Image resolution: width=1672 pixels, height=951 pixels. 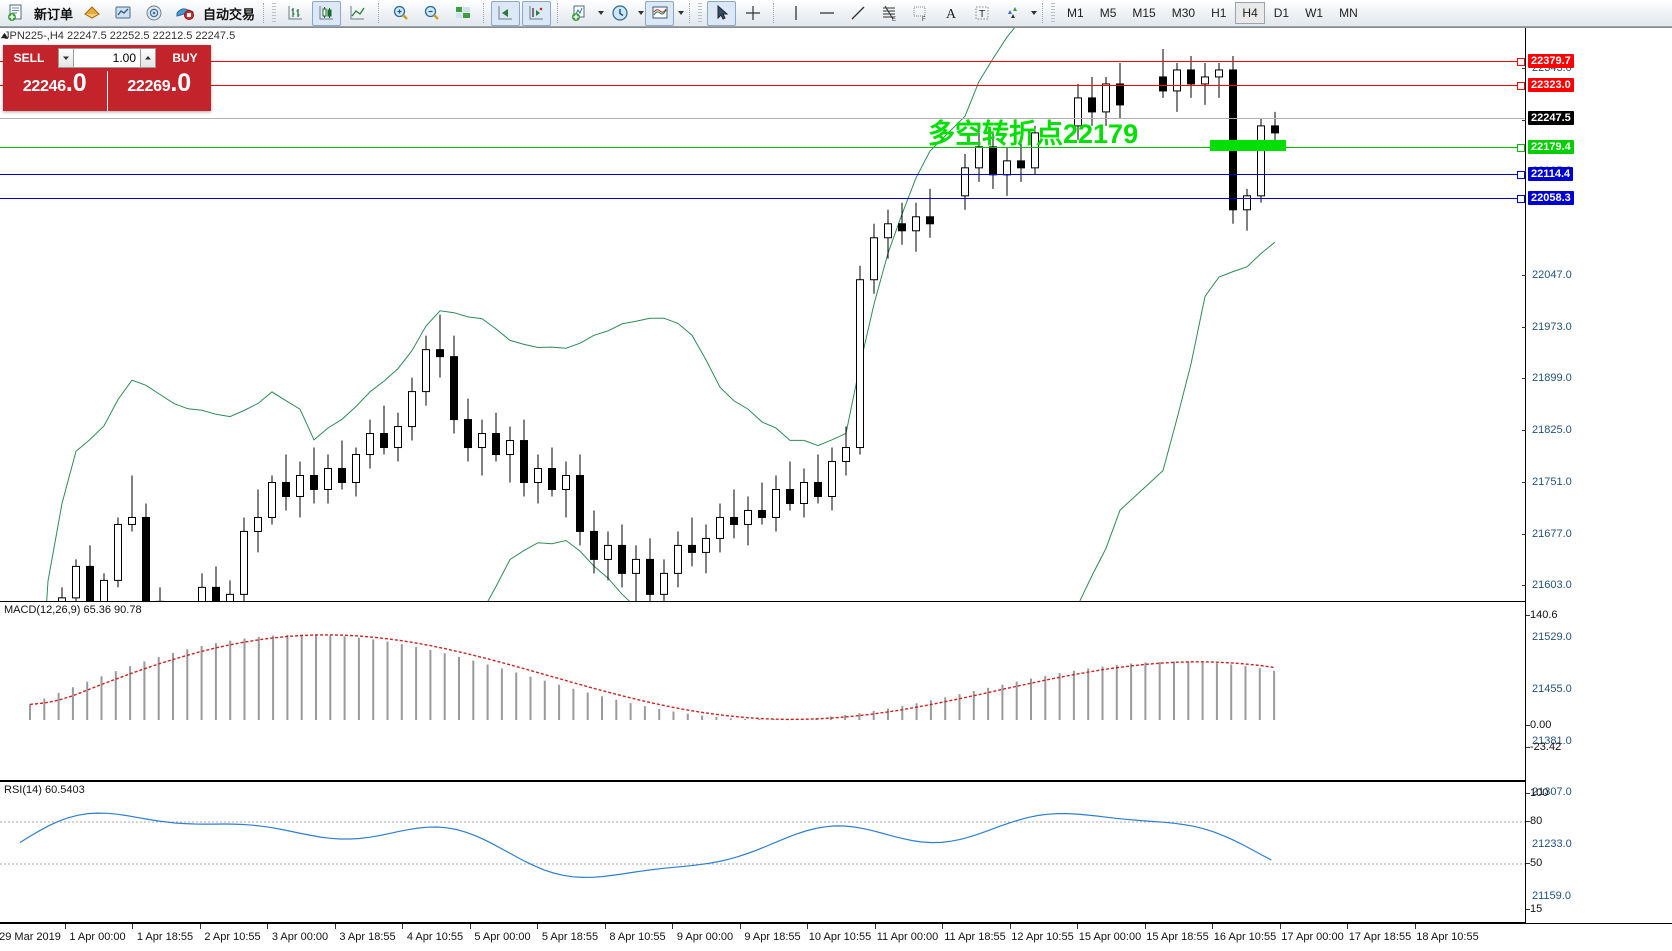 I want to click on expert-advisors-icon, so click(x=91, y=13).